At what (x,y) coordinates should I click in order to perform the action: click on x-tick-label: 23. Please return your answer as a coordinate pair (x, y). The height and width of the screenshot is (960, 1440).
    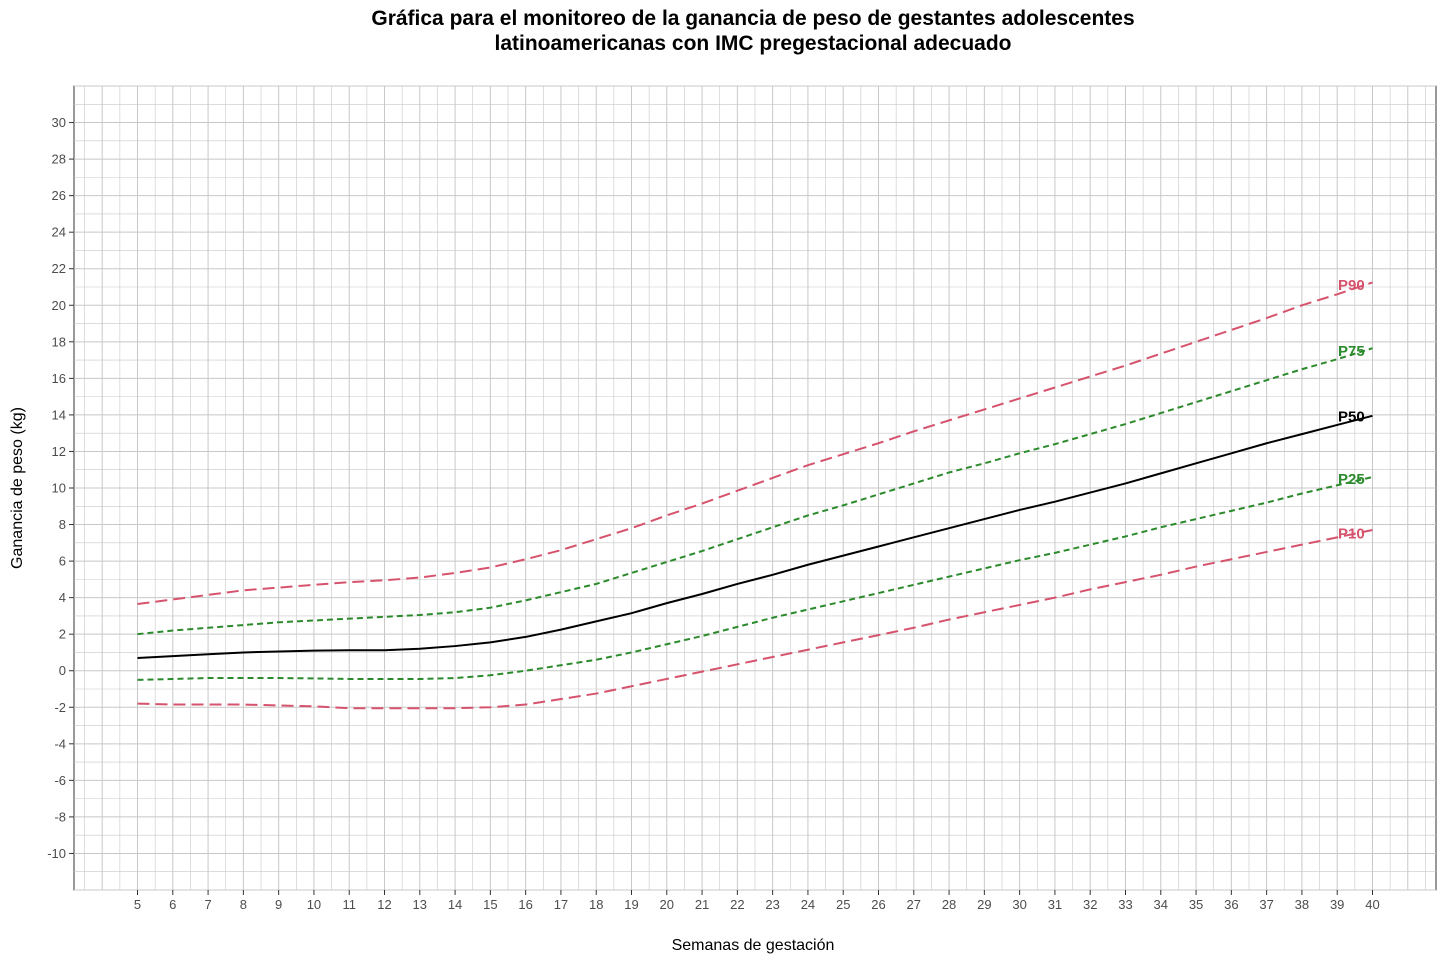
    Looking at the image, I should click on (772, 904).